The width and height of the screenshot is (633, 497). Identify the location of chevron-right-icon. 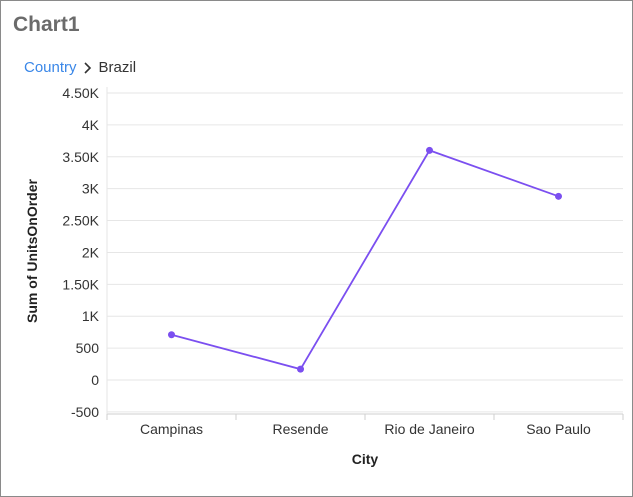
(88, 67).